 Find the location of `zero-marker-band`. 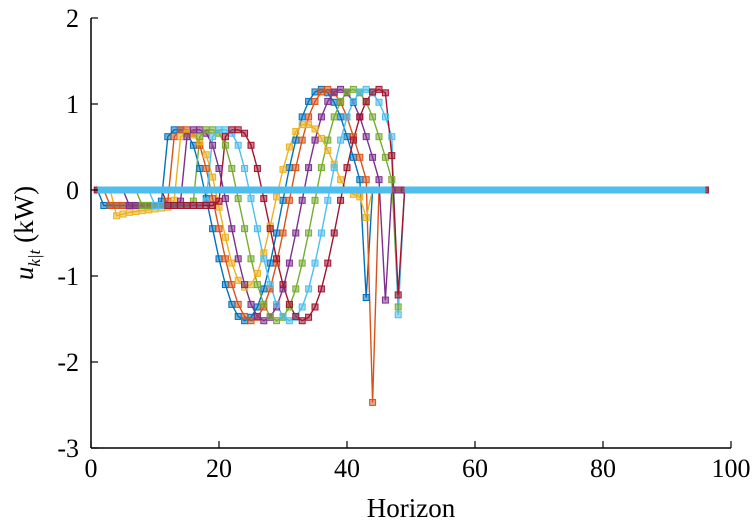

zero-marker-band is located at coordinates (555, 190).